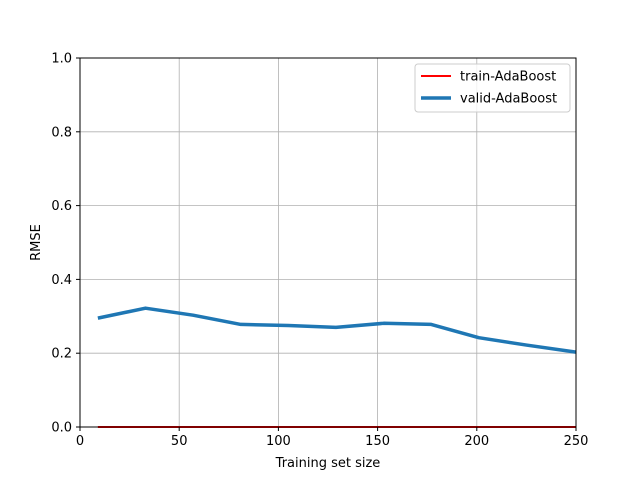 The height and width of the screenshot is (480, 640). What do you see at coordinates (508, 99) in the screenshot?
I see `legend-label: valid-AdaBoost` at bounding box center [508, 99].